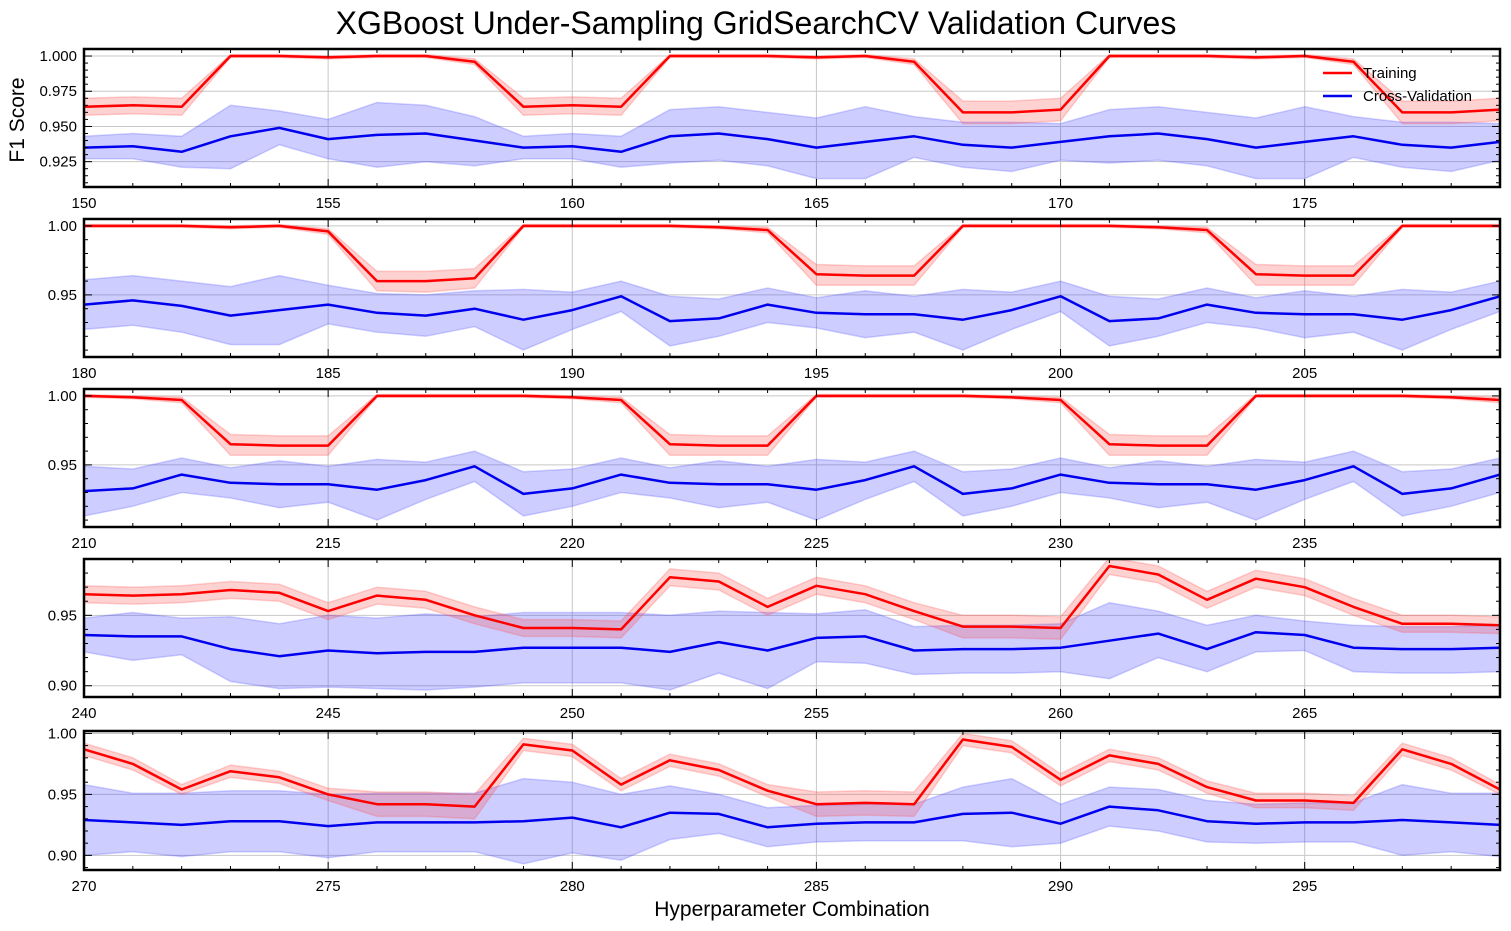 This screenshot has width=1511, height=931. I want to click on x-tick-label: 205, so click(1304, 373).